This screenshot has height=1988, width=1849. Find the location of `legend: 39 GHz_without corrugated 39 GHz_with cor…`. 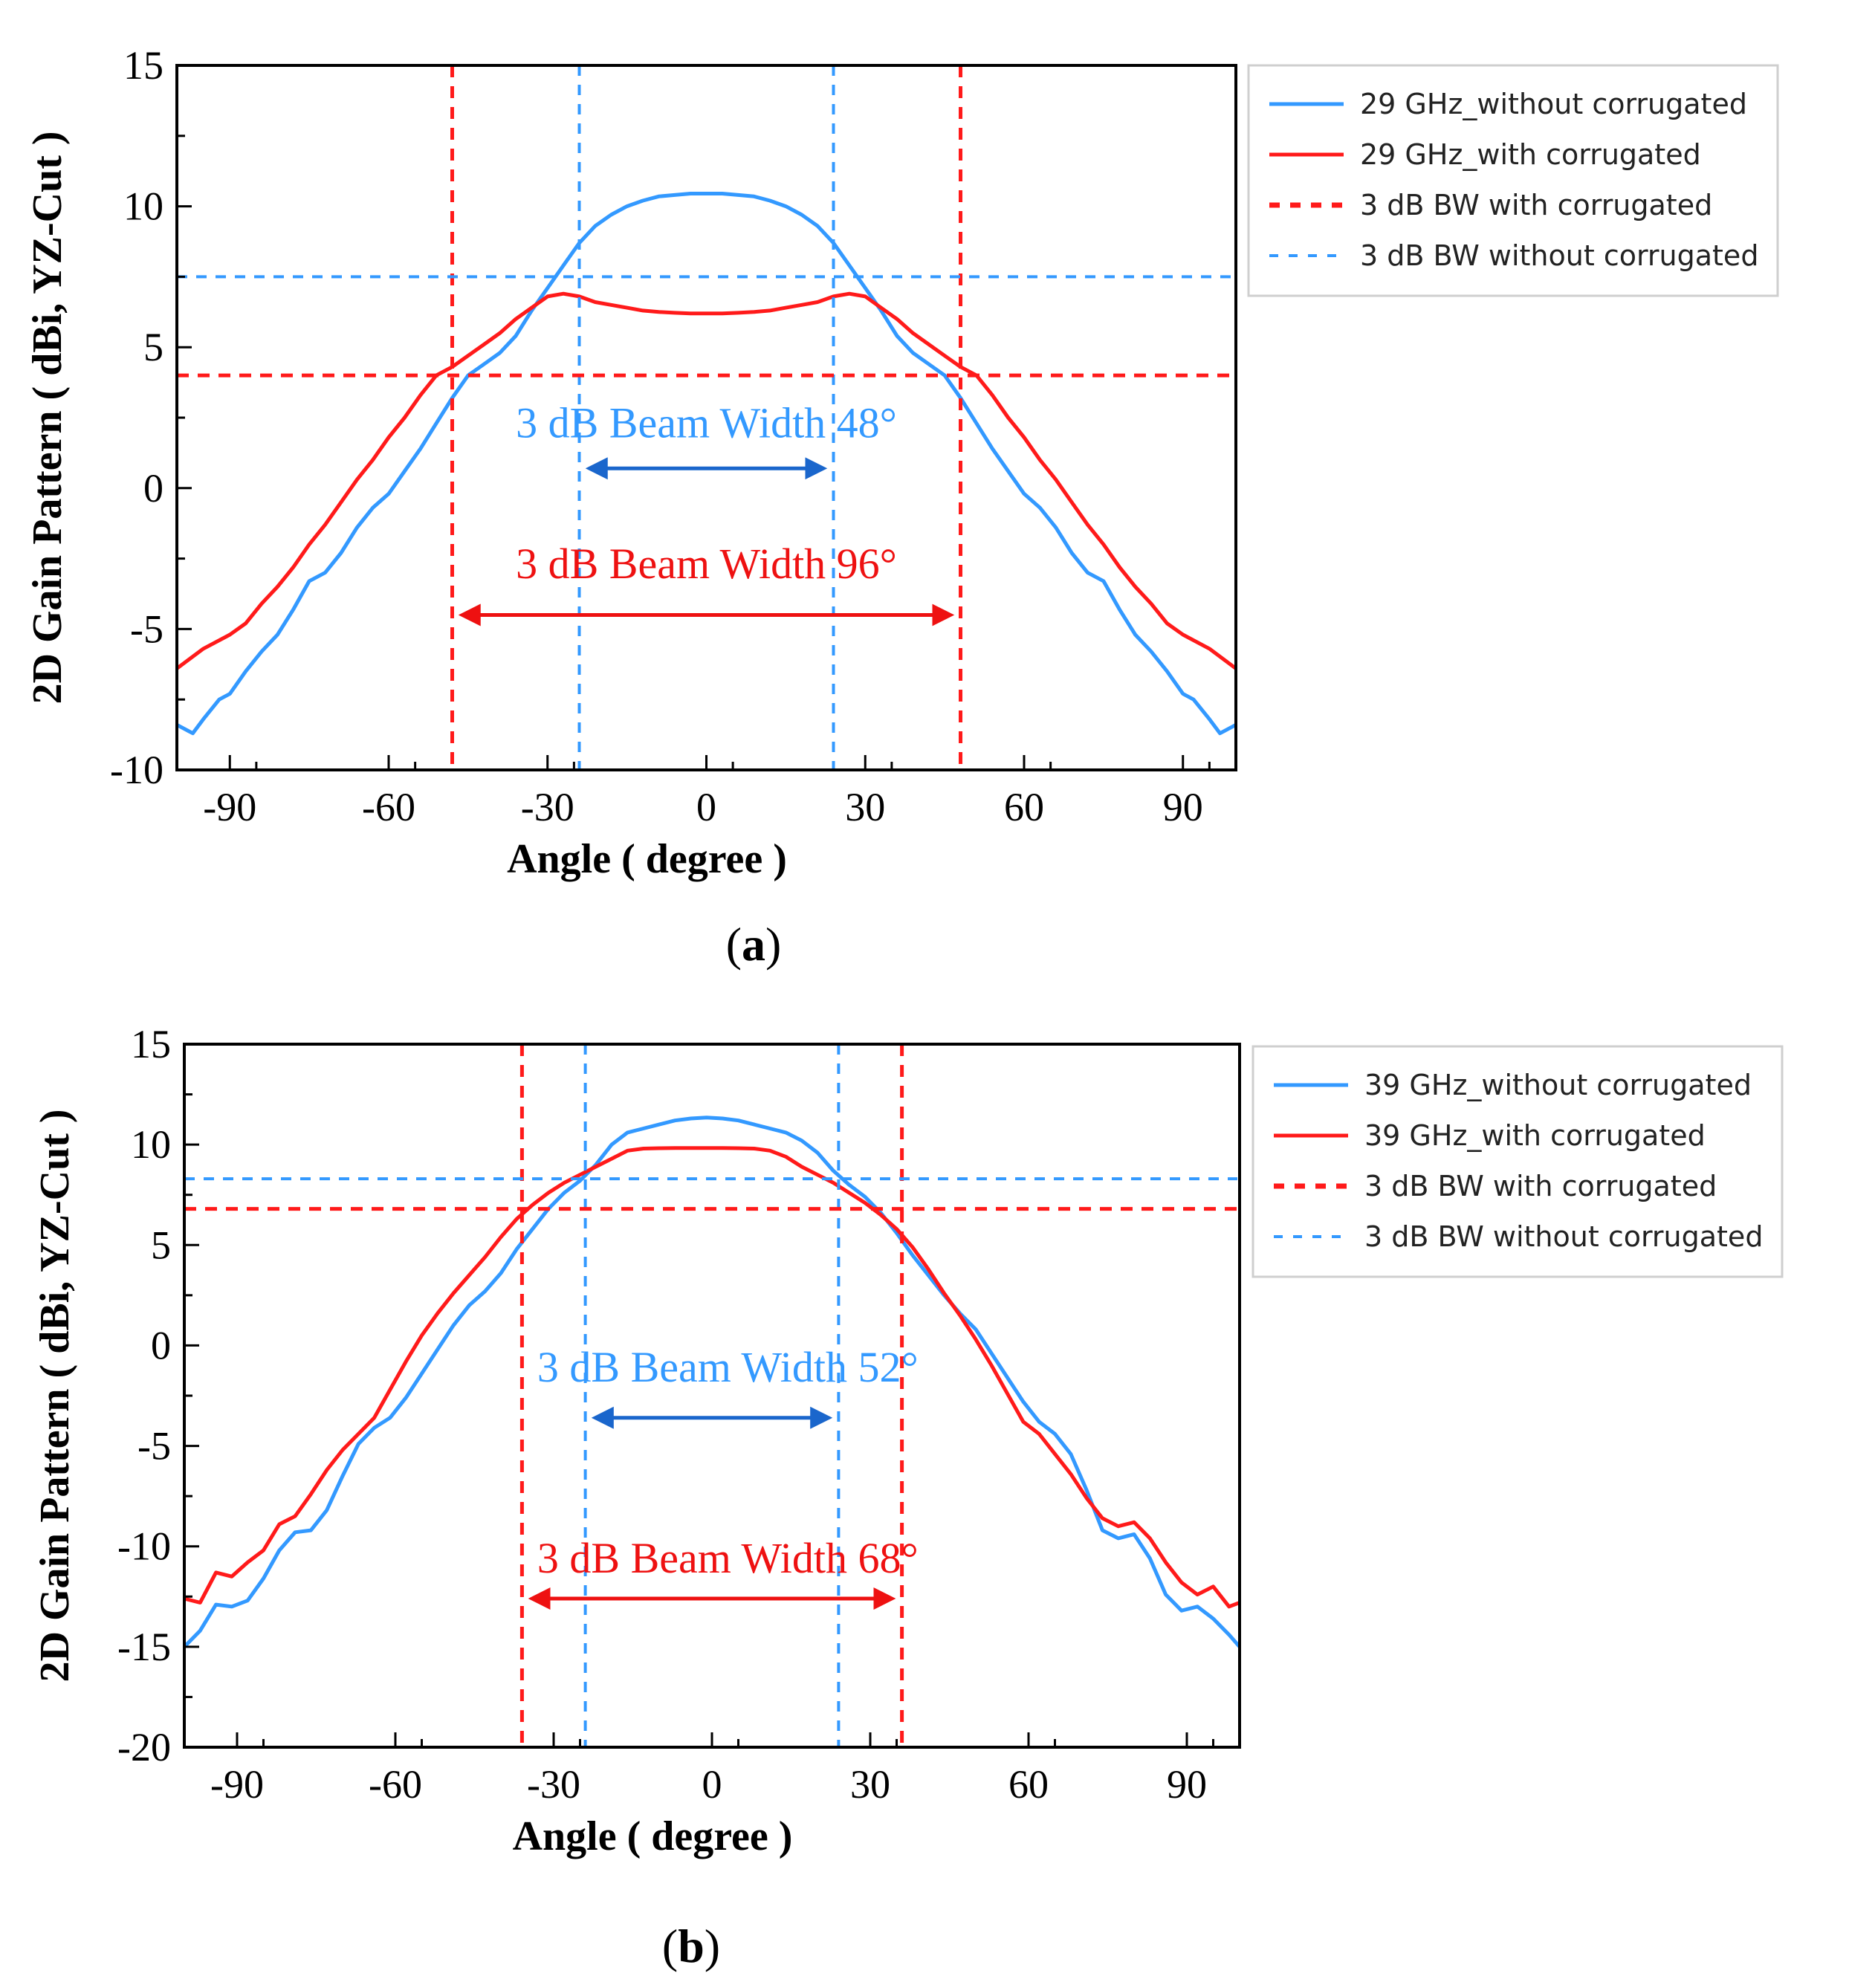

legend: 39 GHz_without corrugated 39 GHz_with cor… is located at coordinates (1517, 1161).